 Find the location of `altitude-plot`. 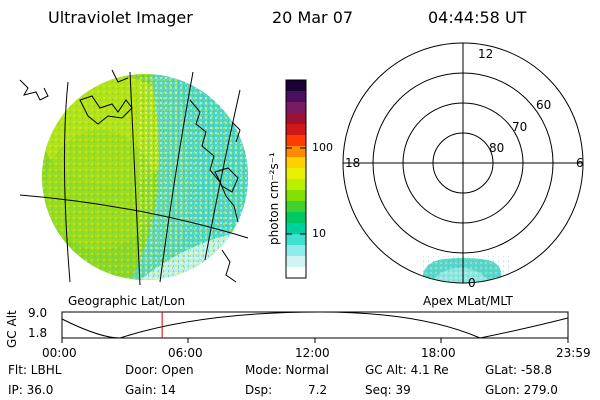

altitude-plot is located at coordinates (315, 327).